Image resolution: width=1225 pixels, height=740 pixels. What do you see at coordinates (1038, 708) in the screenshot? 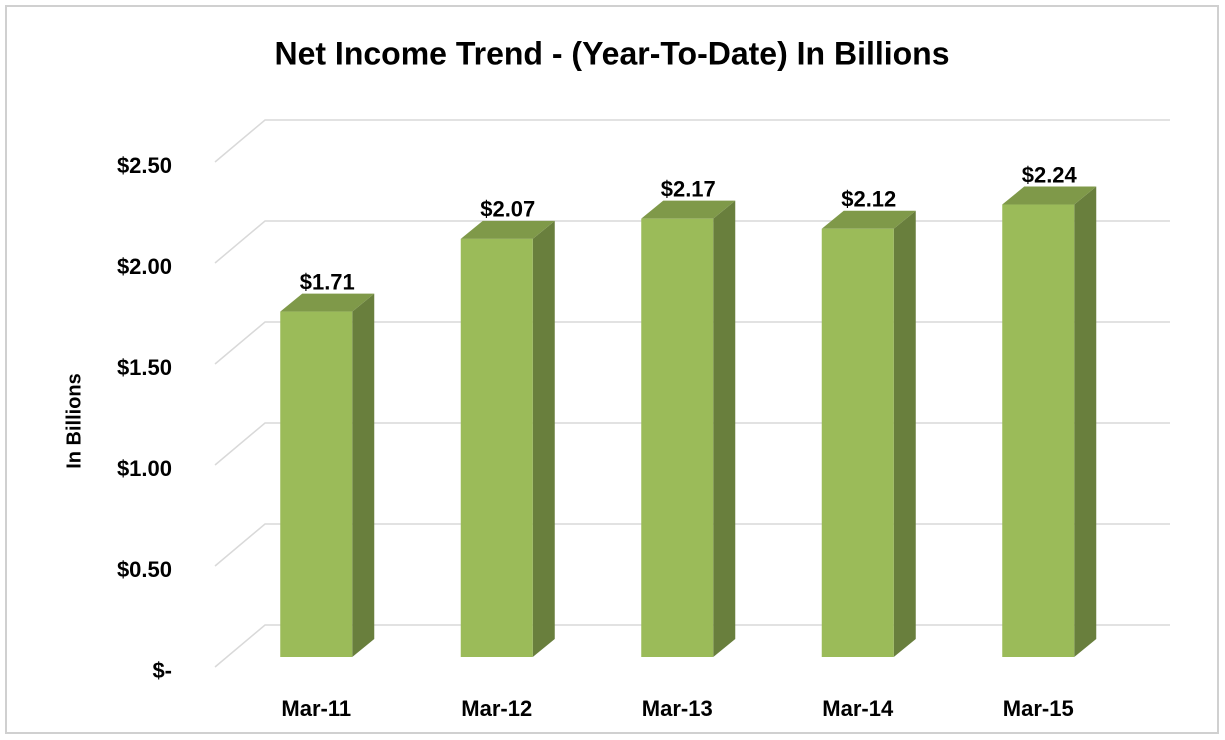
I see `x-tick-label: Mar-15` at bounding box center [1038, 708].